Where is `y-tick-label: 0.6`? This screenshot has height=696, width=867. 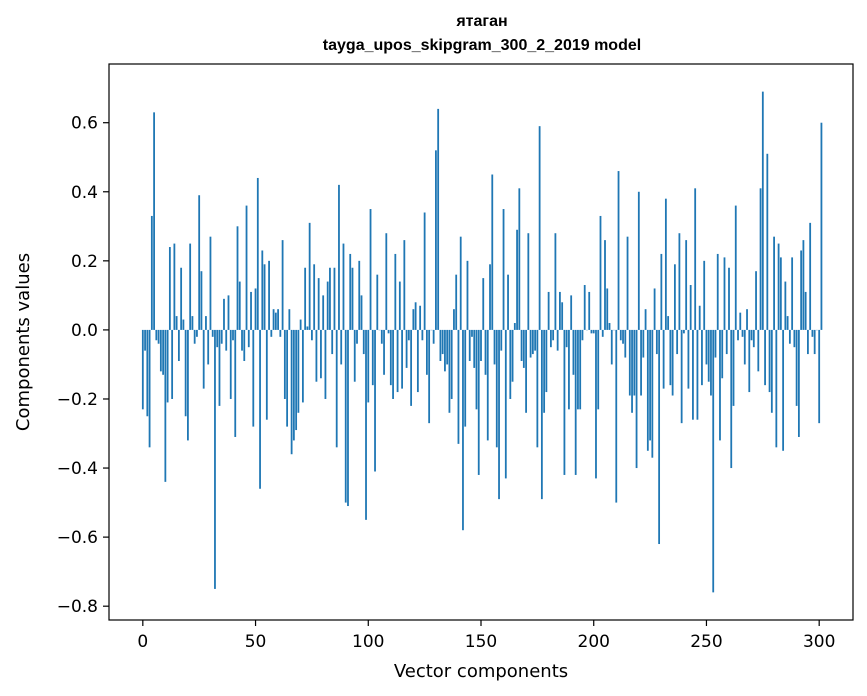 y-tick-label: 0.6 is located at coordinates (84, 124).